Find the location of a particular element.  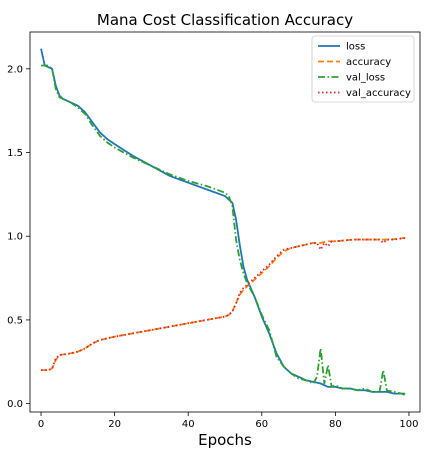

y-tick-label: 1.5 is located at coordinates (15, 153).